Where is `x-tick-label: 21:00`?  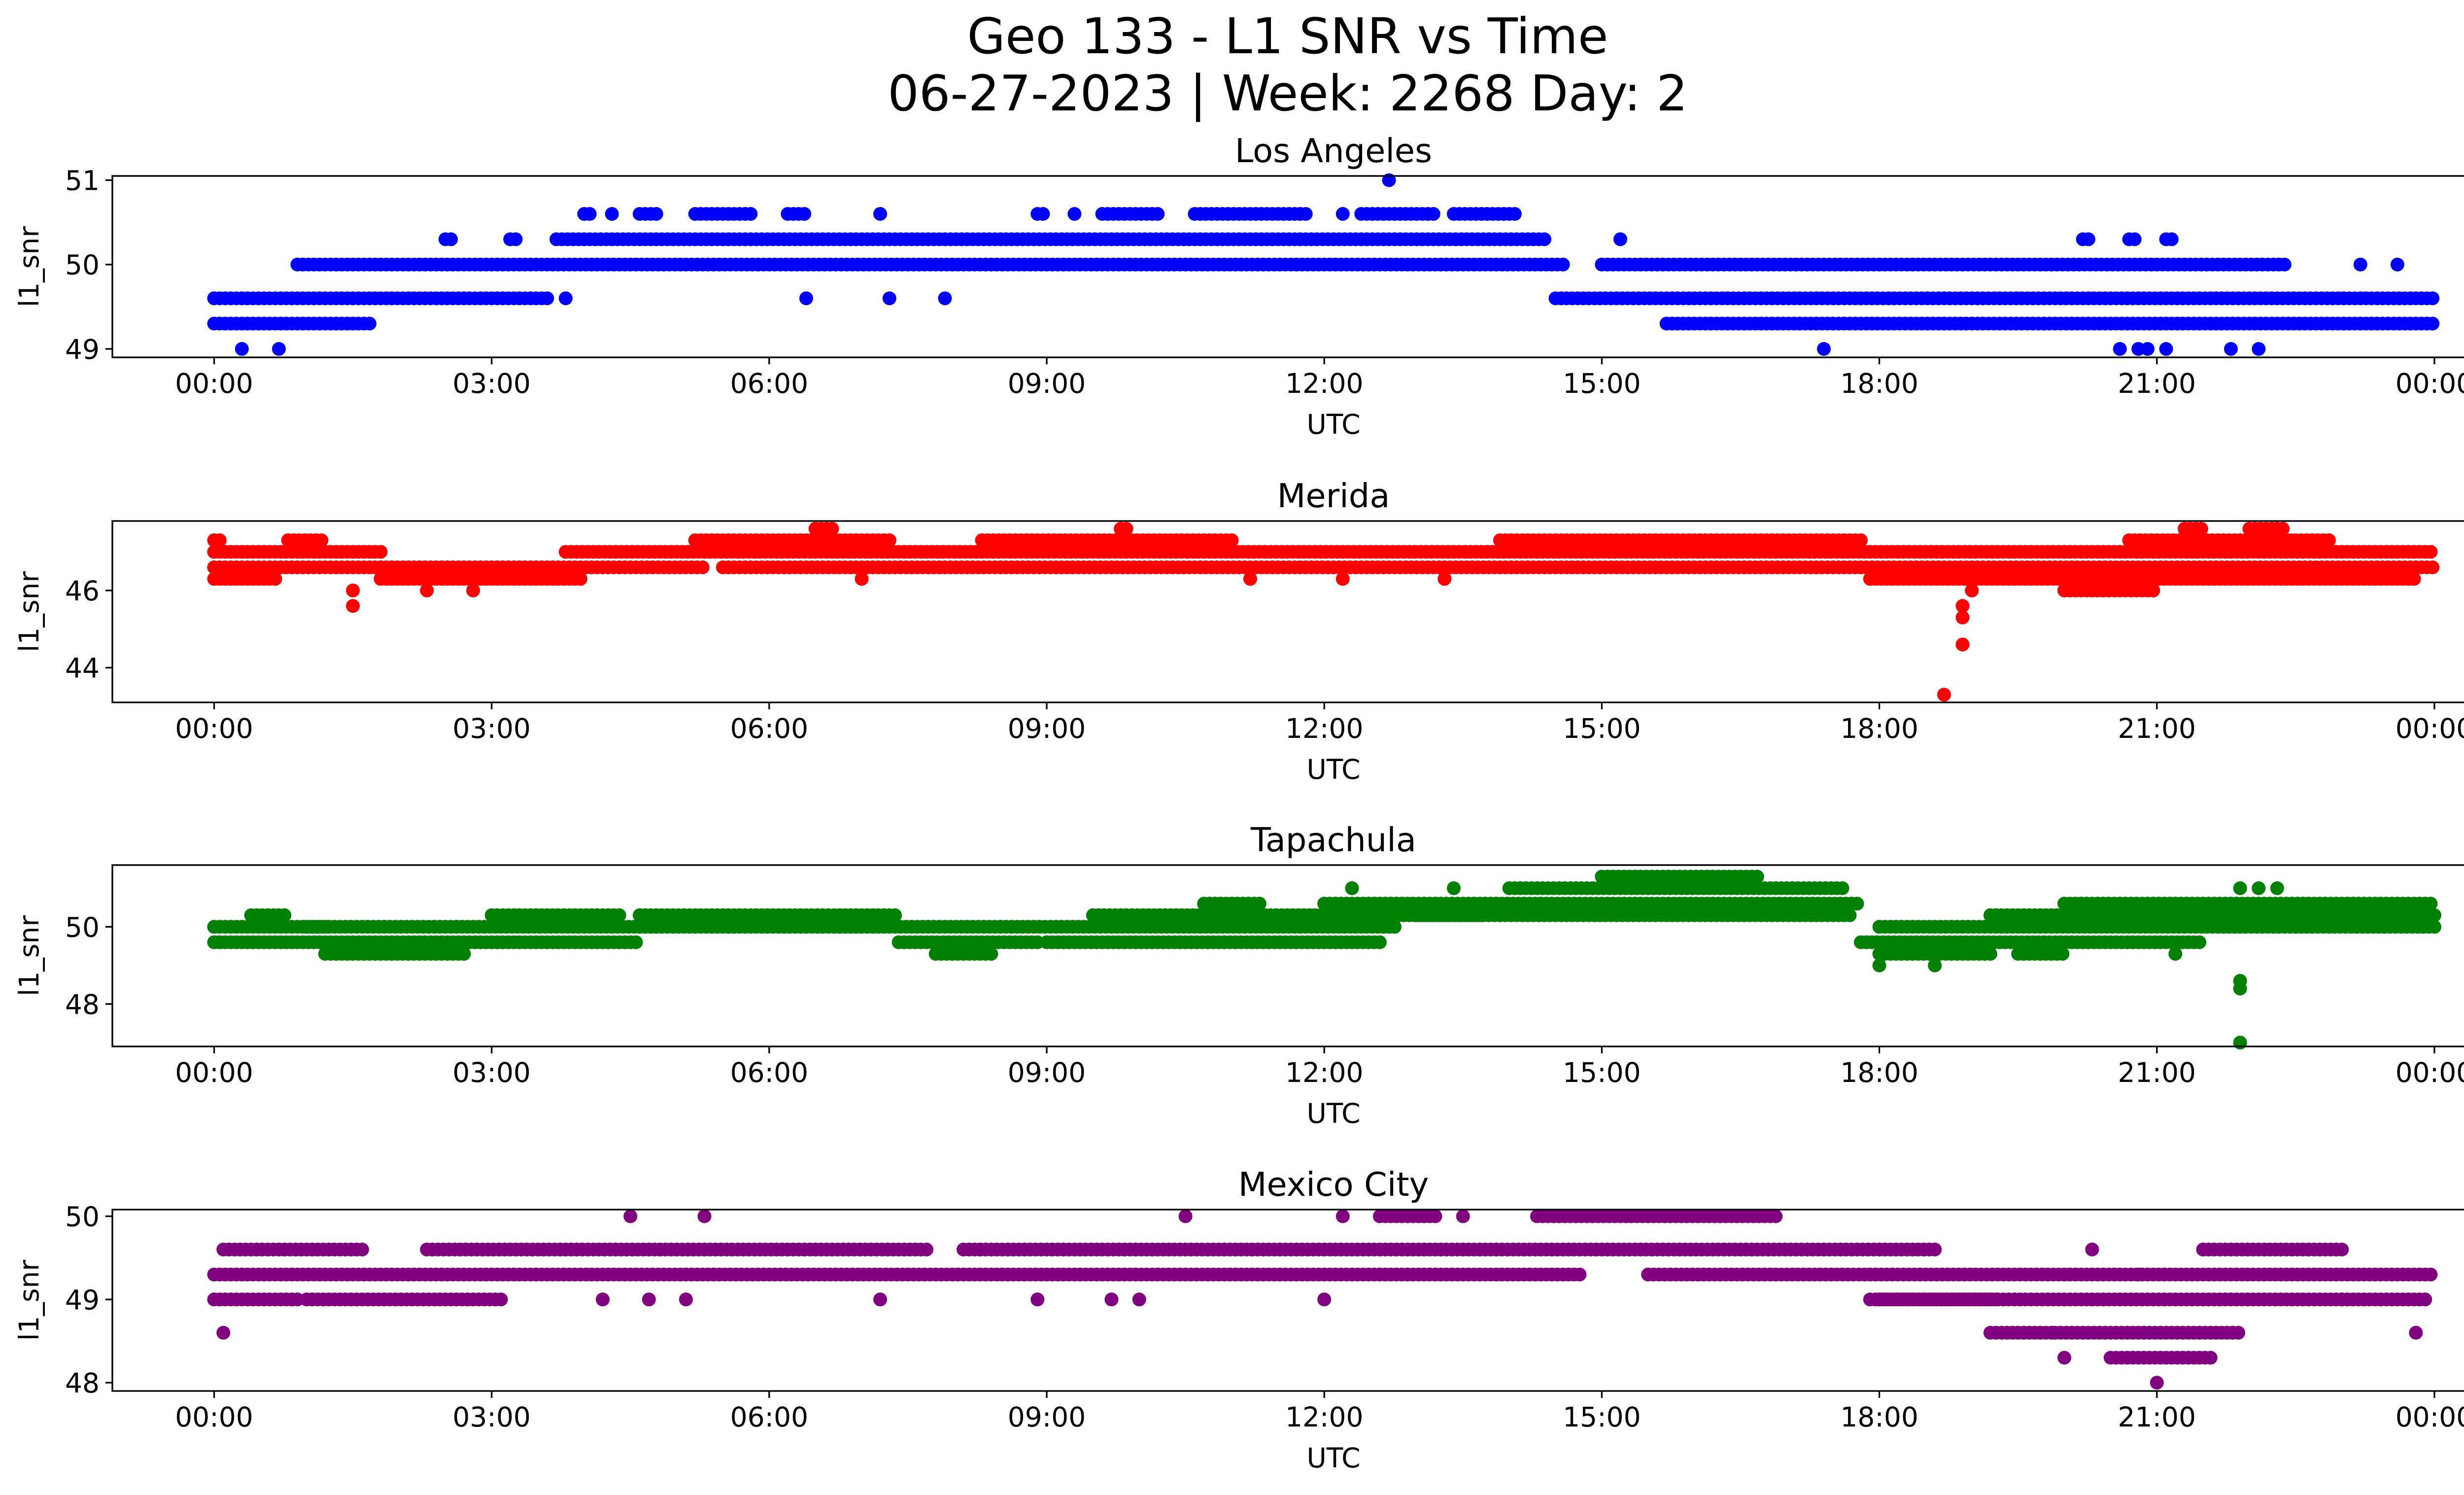 x-tick-label: 21:00 is located at coordinates (2157, 383).